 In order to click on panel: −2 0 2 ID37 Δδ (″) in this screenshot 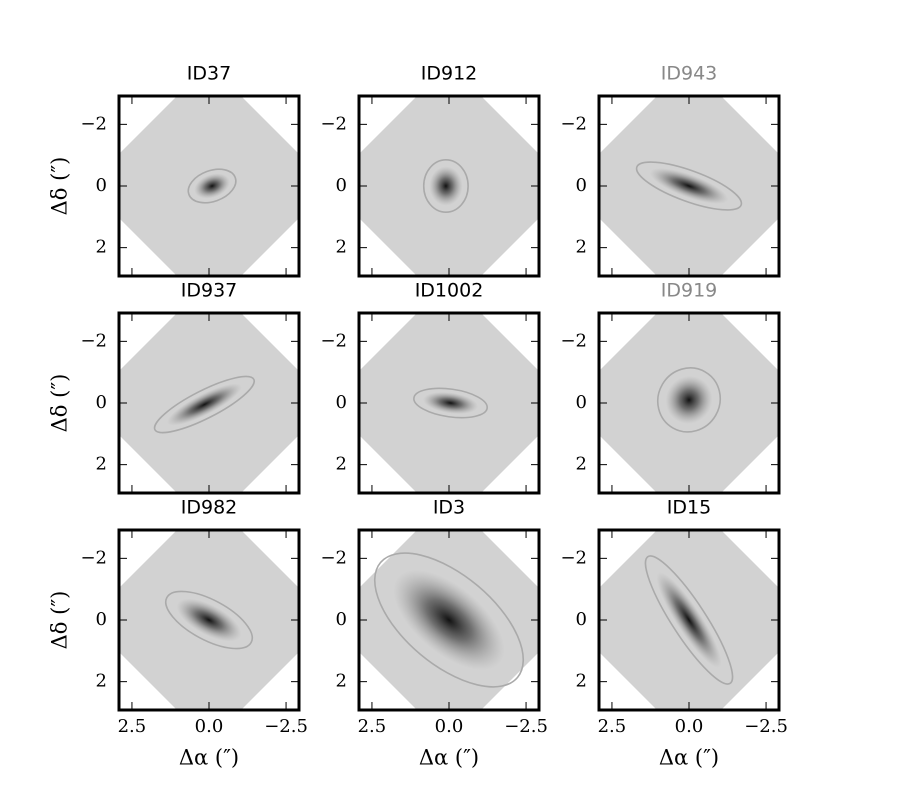, I will do `click(174, 170)`.